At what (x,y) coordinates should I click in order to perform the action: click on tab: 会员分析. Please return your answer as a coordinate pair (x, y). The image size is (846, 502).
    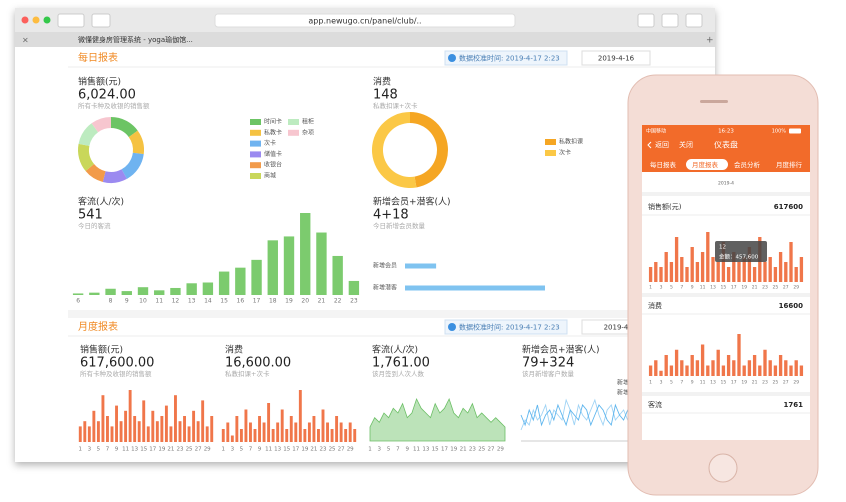
    Looking at the image, I should click on (747, 164).